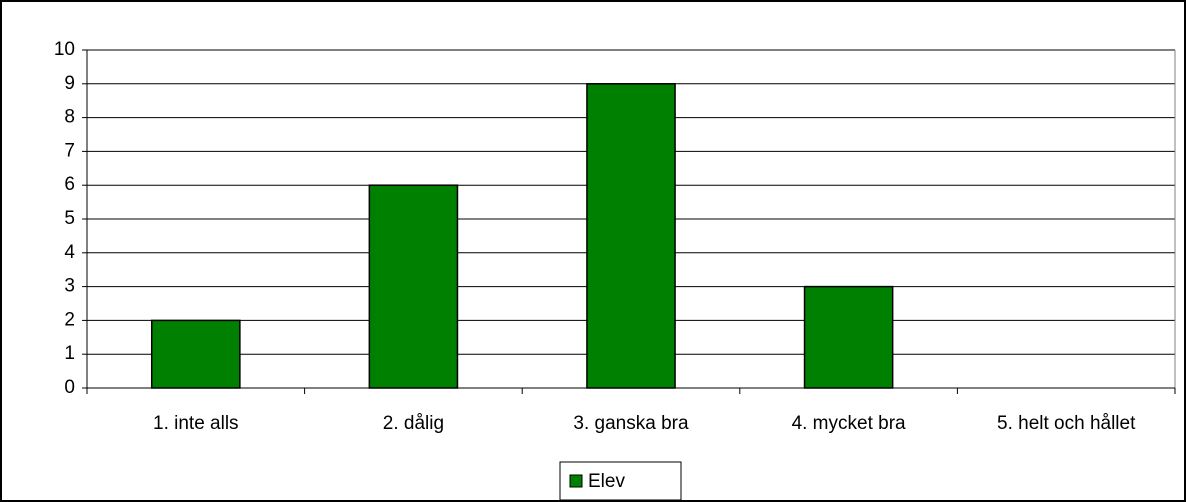 This screenshot has width=1186, height=502. I want to click on y-tick-label: 3, so click(69, 286).